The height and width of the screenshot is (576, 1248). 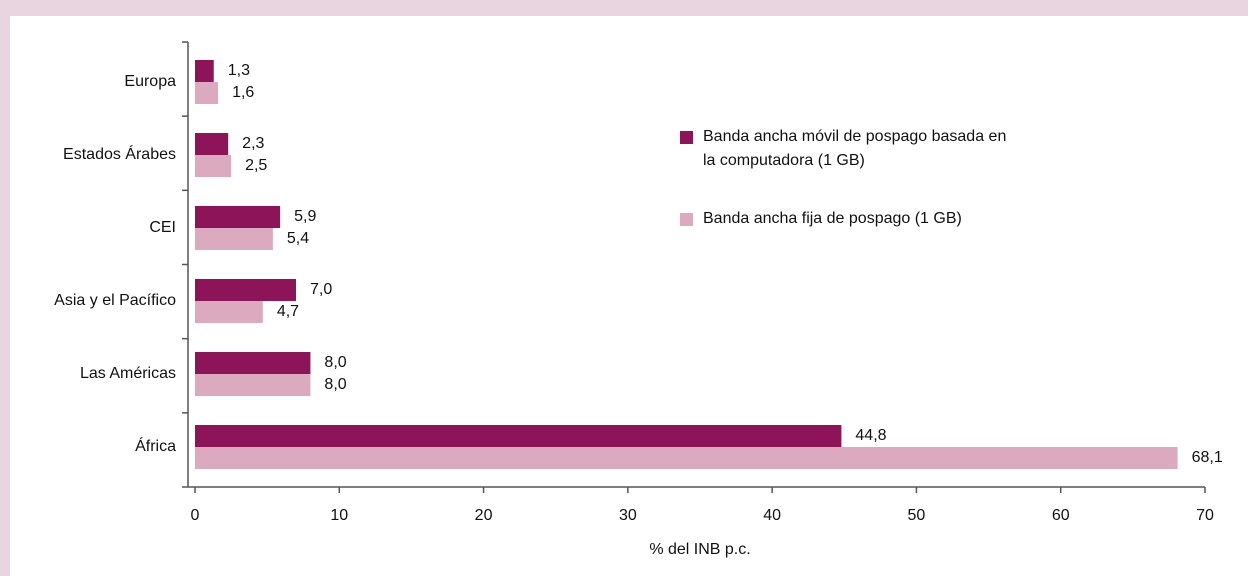 What do you see at coordinates (256, 165) in the screenshot?
I see `value-label: 2,5` at bounding box center [256, 165].